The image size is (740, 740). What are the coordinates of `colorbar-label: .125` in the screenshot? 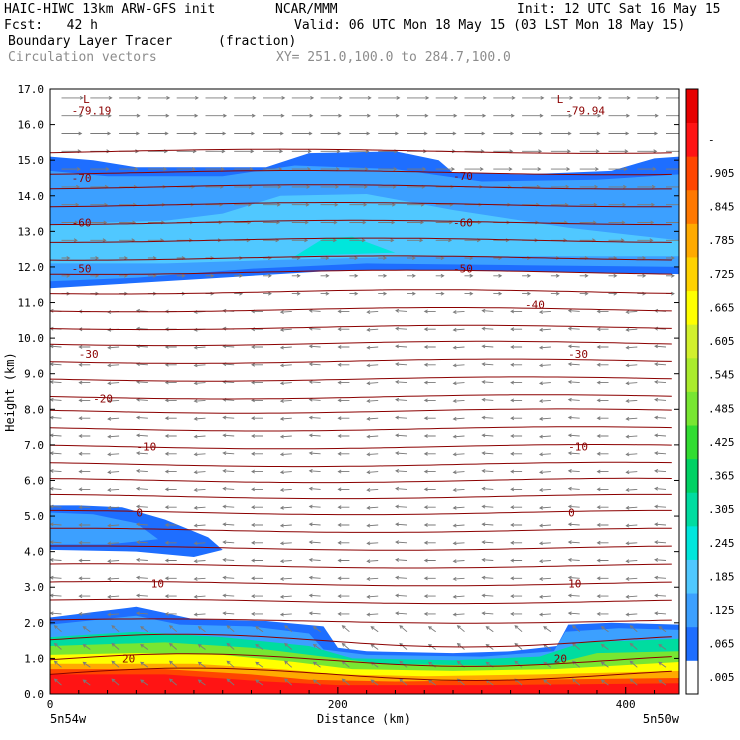 It's located at (721, 610).